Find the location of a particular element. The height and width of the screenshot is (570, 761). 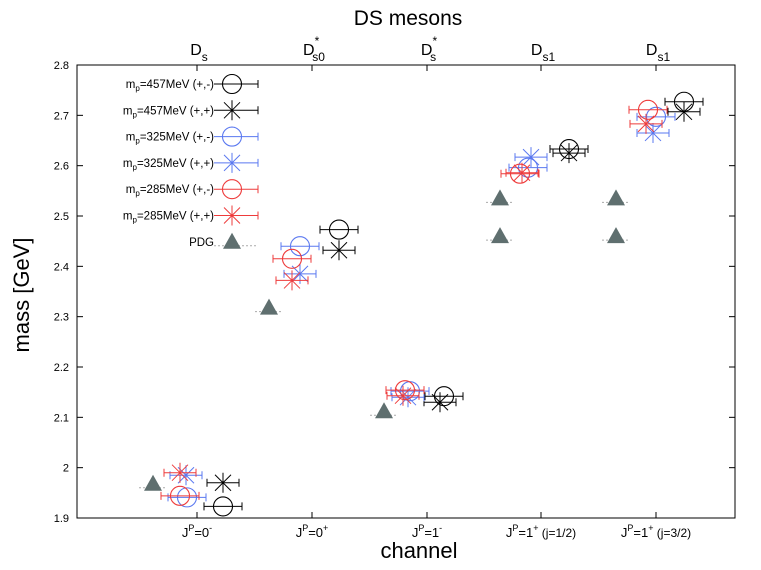

top-tick-label: Ds is located at coordinates (199, 53).